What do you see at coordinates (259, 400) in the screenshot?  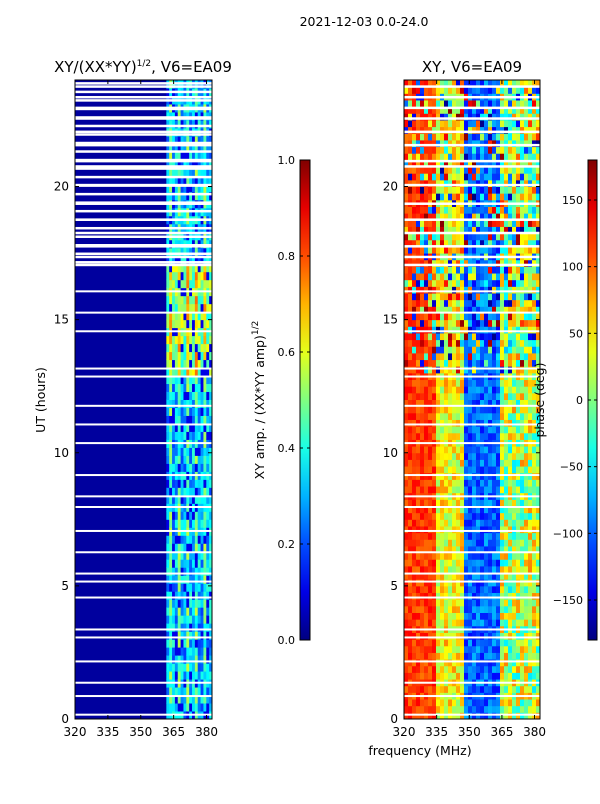 I see `amplitude-colorbar-label: XY amp. / (XX*YY amp)1/2` at bounding box center [259, 400].